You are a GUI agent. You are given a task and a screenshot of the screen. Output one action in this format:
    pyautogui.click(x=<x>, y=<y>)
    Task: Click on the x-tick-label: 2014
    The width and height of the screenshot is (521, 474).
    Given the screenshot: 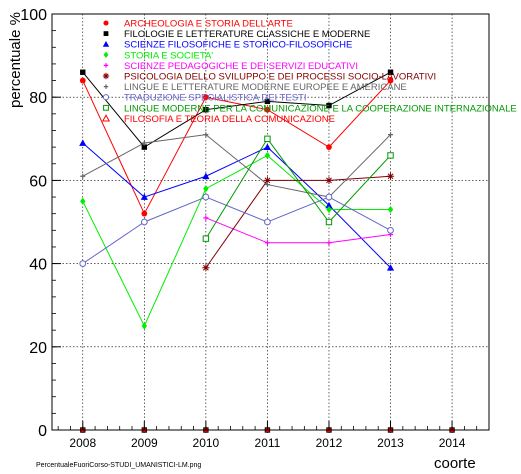 What is the action you would take?
    pyautogui.click(x=452, y=443)
    